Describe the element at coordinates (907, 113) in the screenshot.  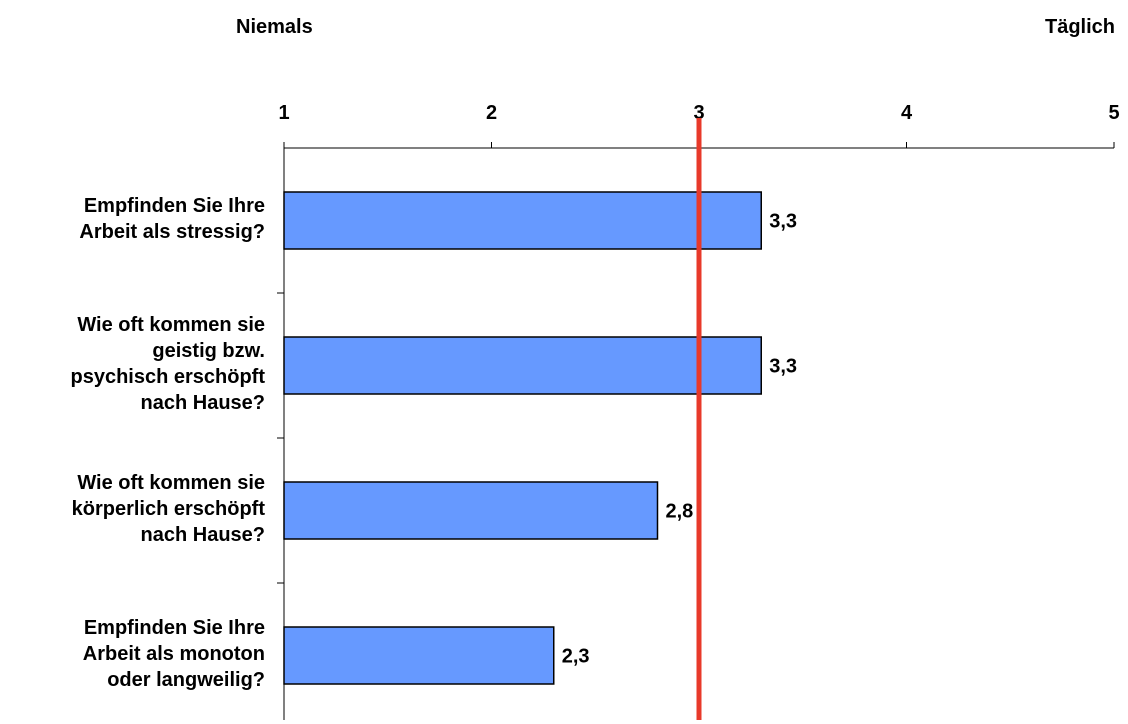
I see `tick-label: 4` at that location.